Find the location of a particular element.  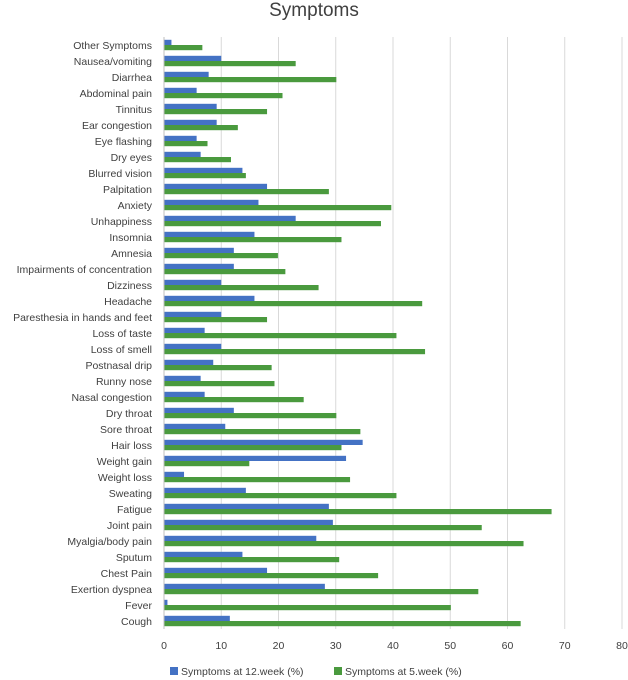

bar-sputum-5-week is located at coordinates (252, 560).